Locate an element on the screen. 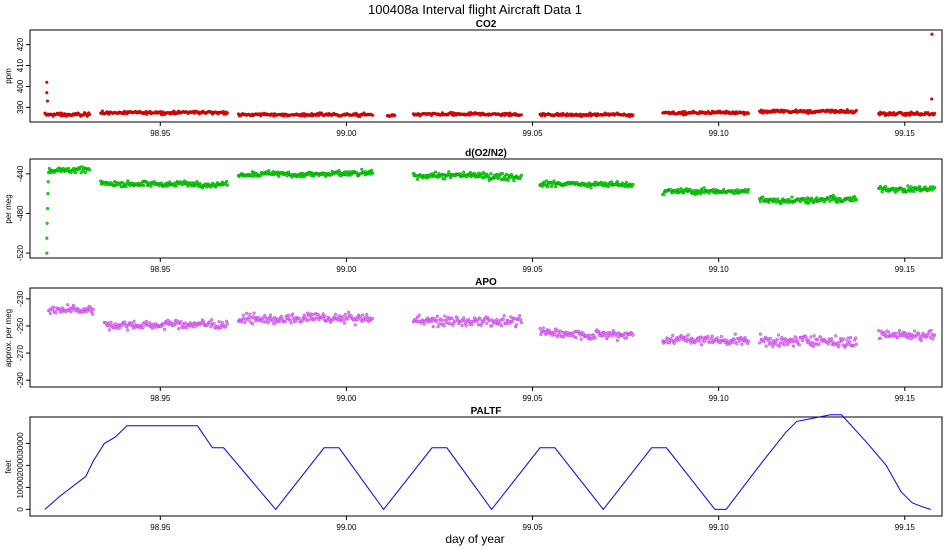 Image resolution: width=950 pixels, height=550 pixels. co2-y-tick-label: 410 is located at coordinates (20, 65).